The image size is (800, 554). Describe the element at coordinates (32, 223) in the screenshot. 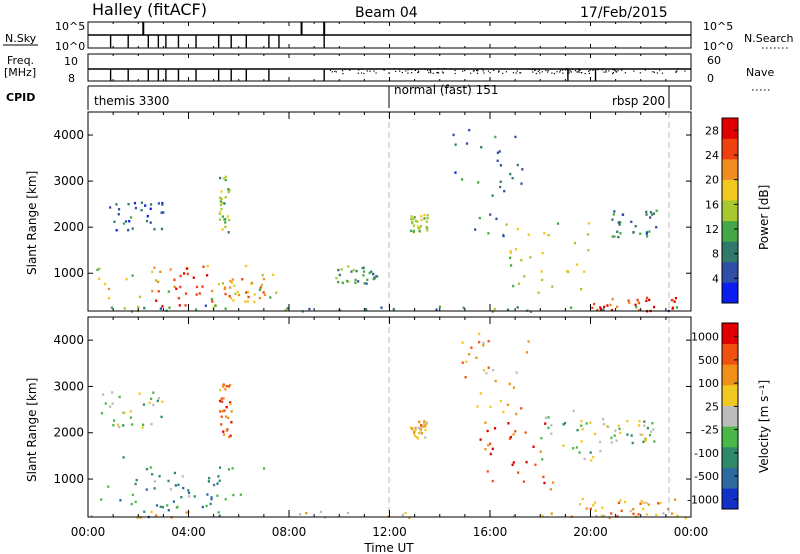

I see `power-ylabel: Slant Range [km]` at that location.